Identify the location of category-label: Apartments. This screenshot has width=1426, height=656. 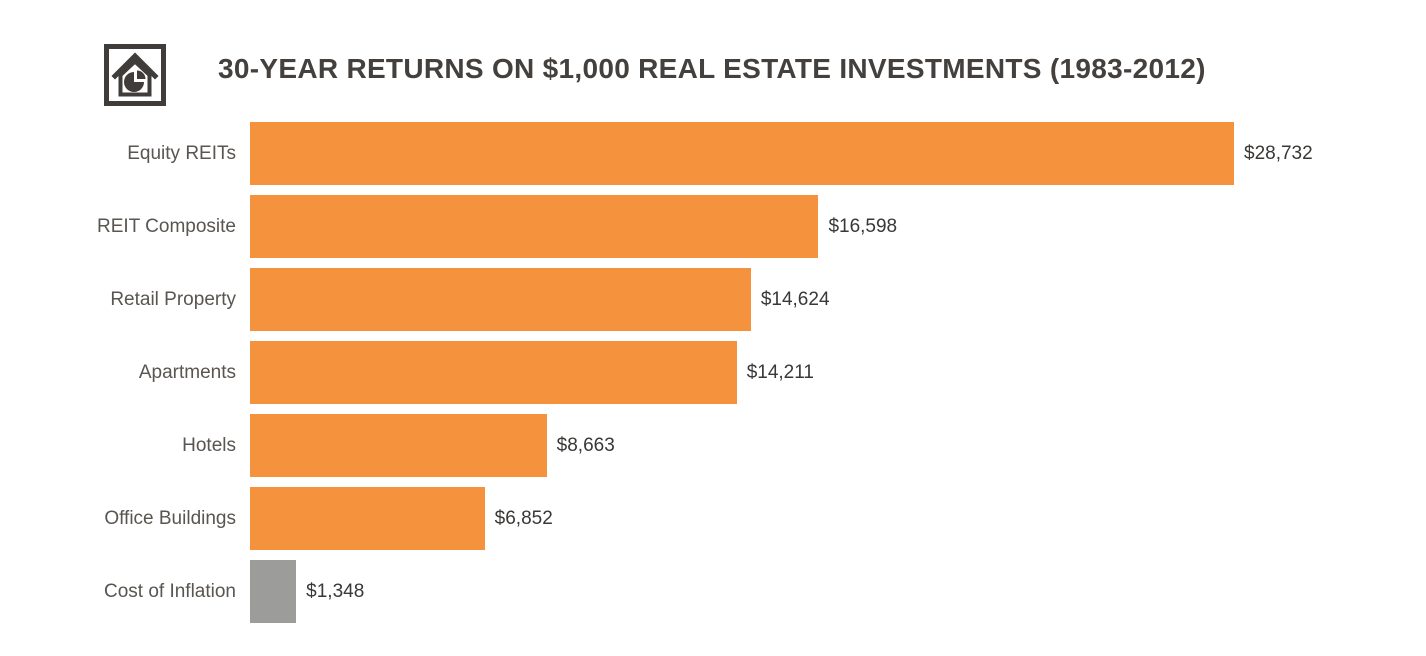
(187, 372).